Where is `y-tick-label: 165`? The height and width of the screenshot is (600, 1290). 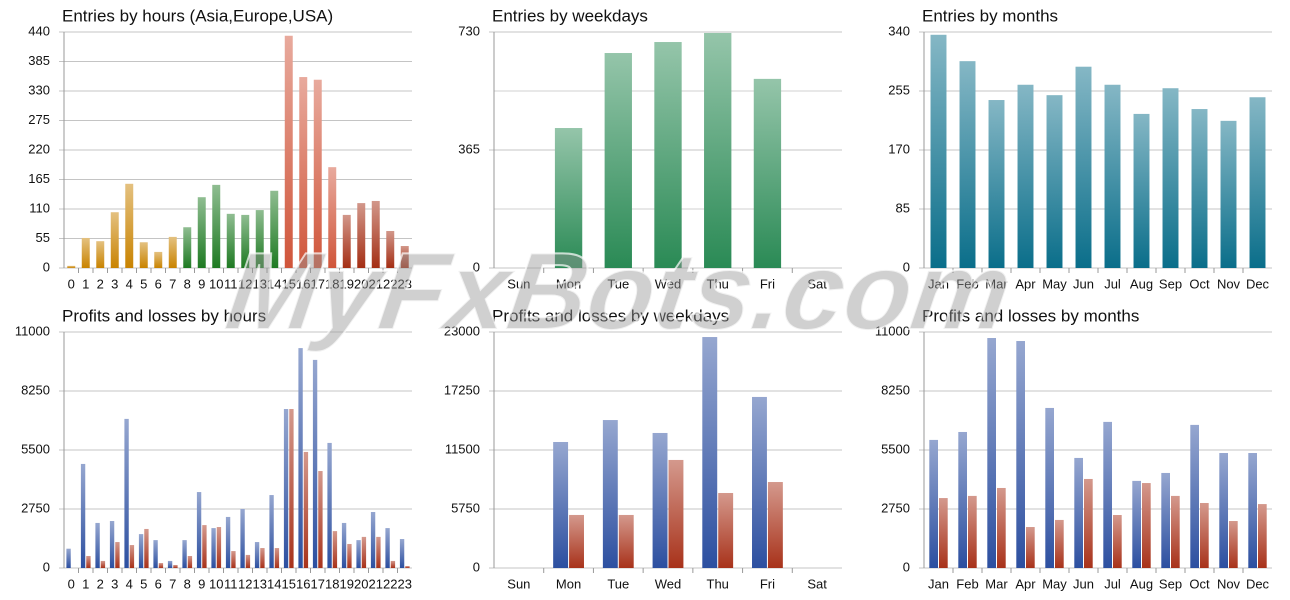
y-tick-label: 165 is located at coordinates (39, 178).